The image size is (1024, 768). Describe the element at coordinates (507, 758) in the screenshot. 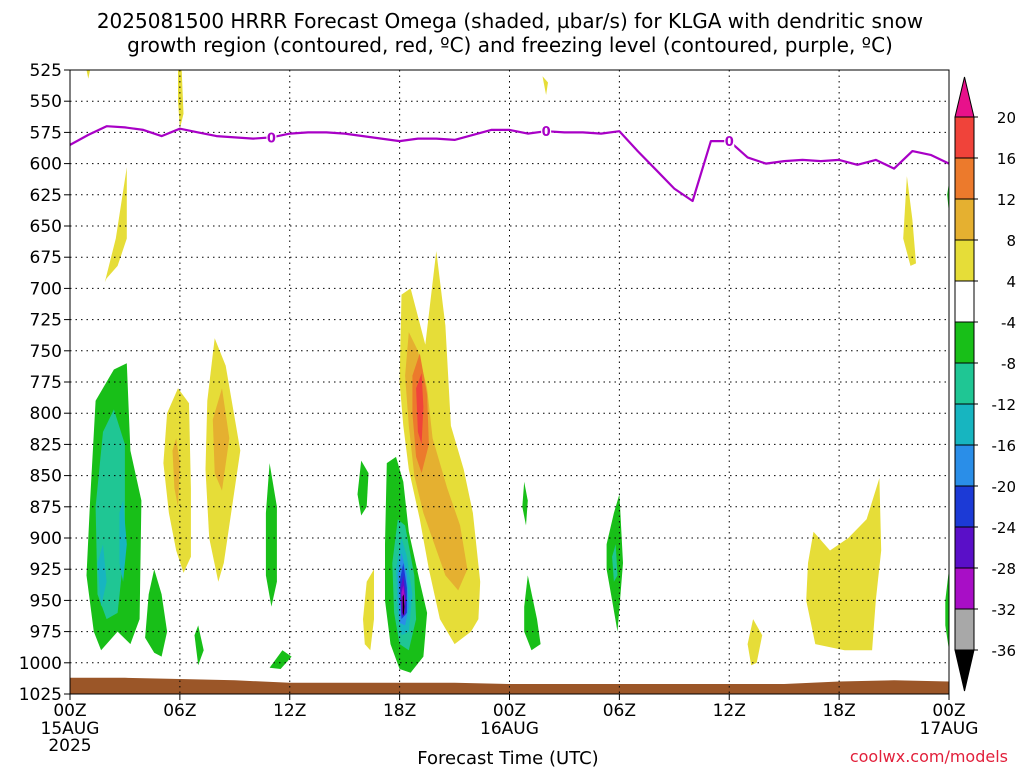

I see `x-axis-title: Forecast Time (UTC)` at that location.